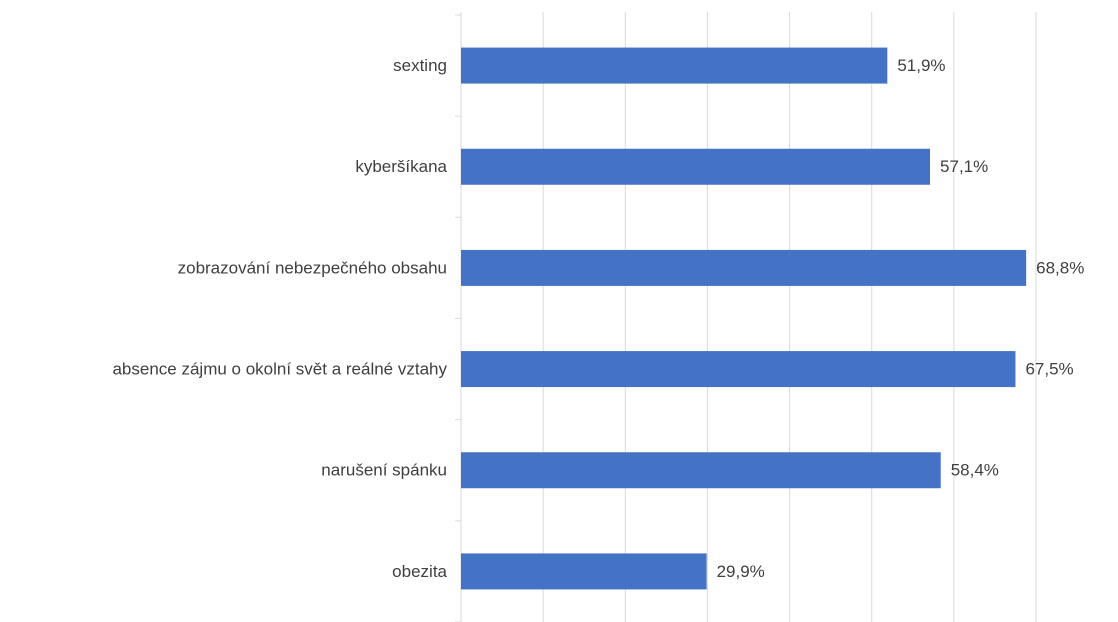 The height and width of the screenshot is (622, 1118). I want to click on data-label: 58,4%, so click(975, 470).